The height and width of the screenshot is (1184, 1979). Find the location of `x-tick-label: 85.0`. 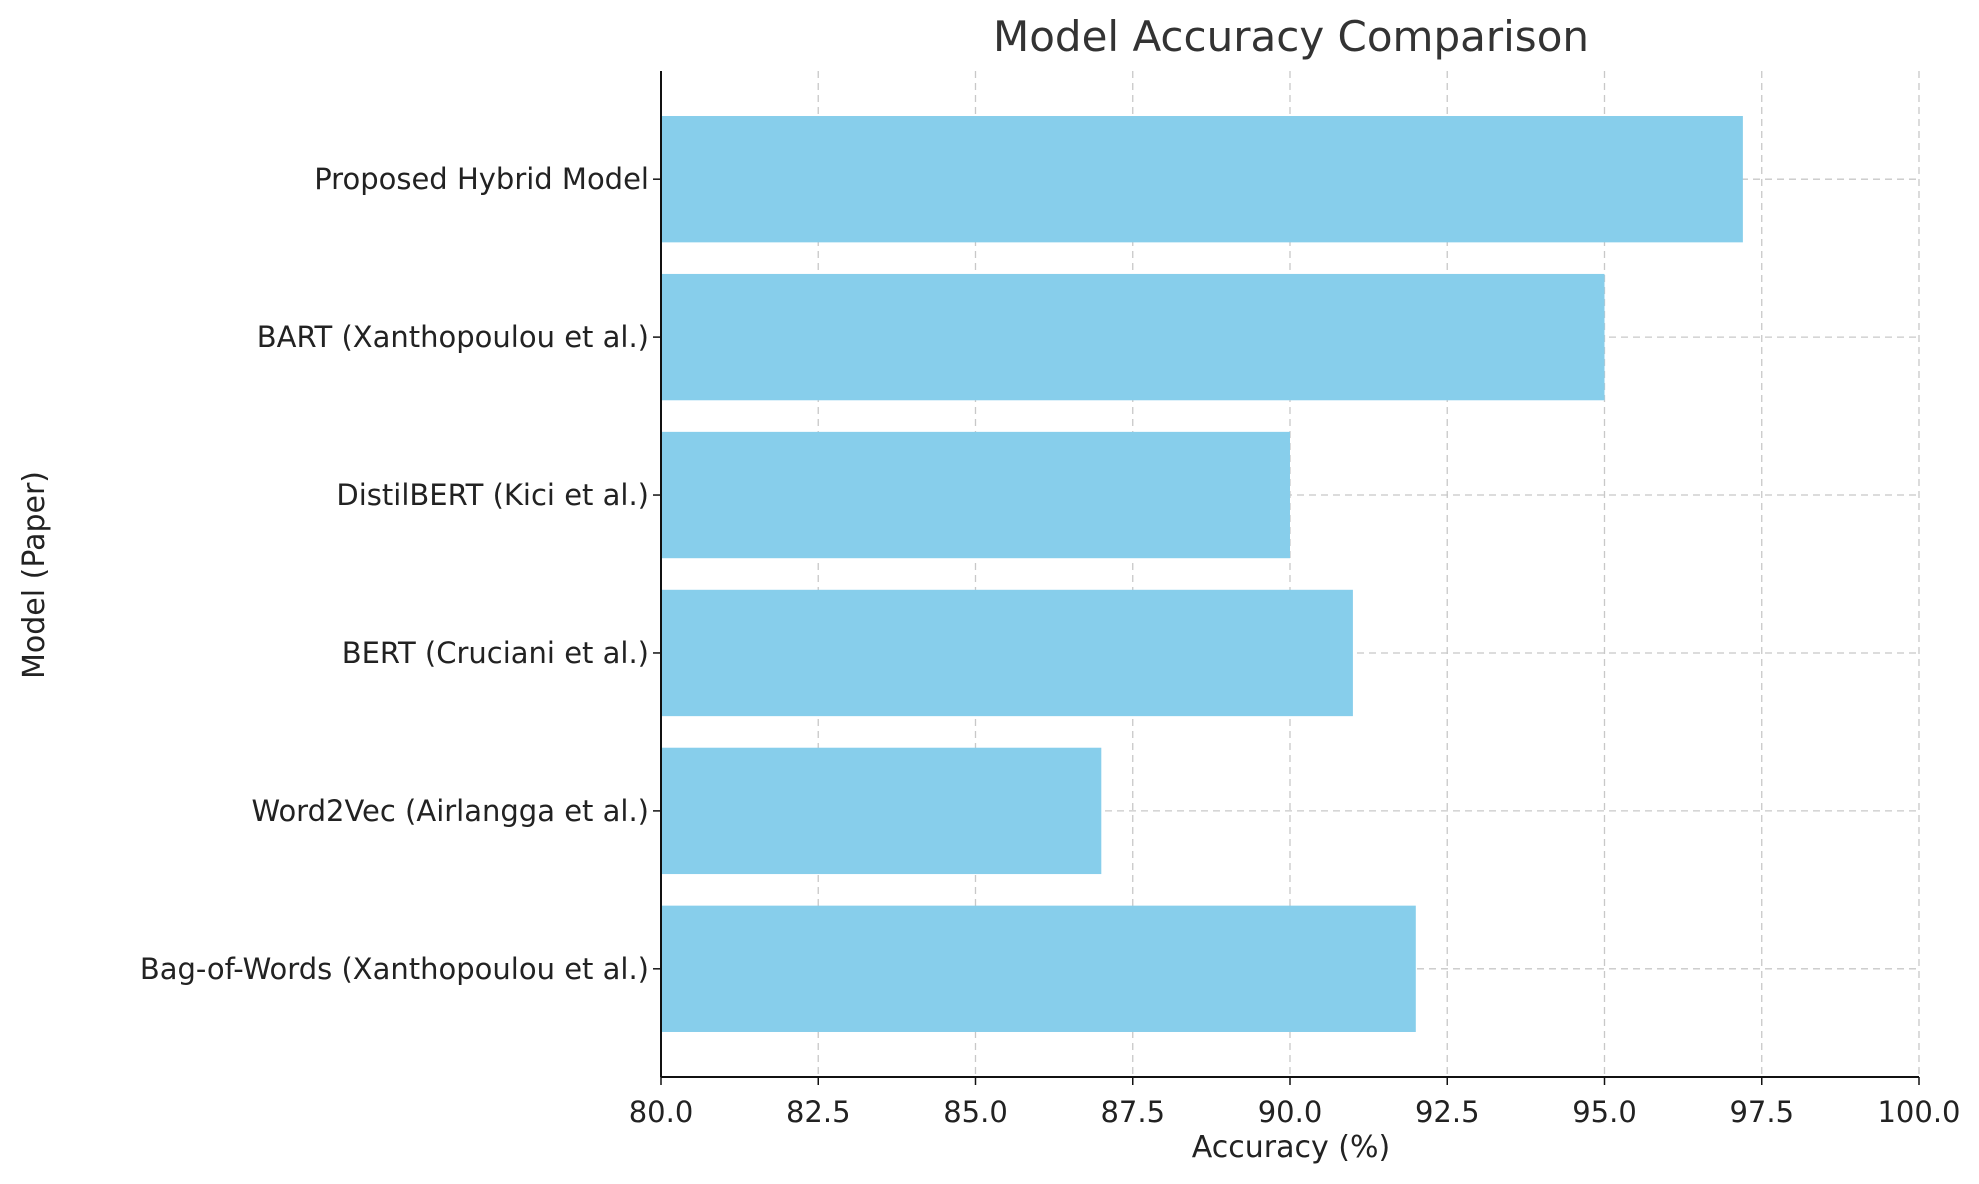

x-tick-label: 85.0 is located at coordinates (975, 1112).